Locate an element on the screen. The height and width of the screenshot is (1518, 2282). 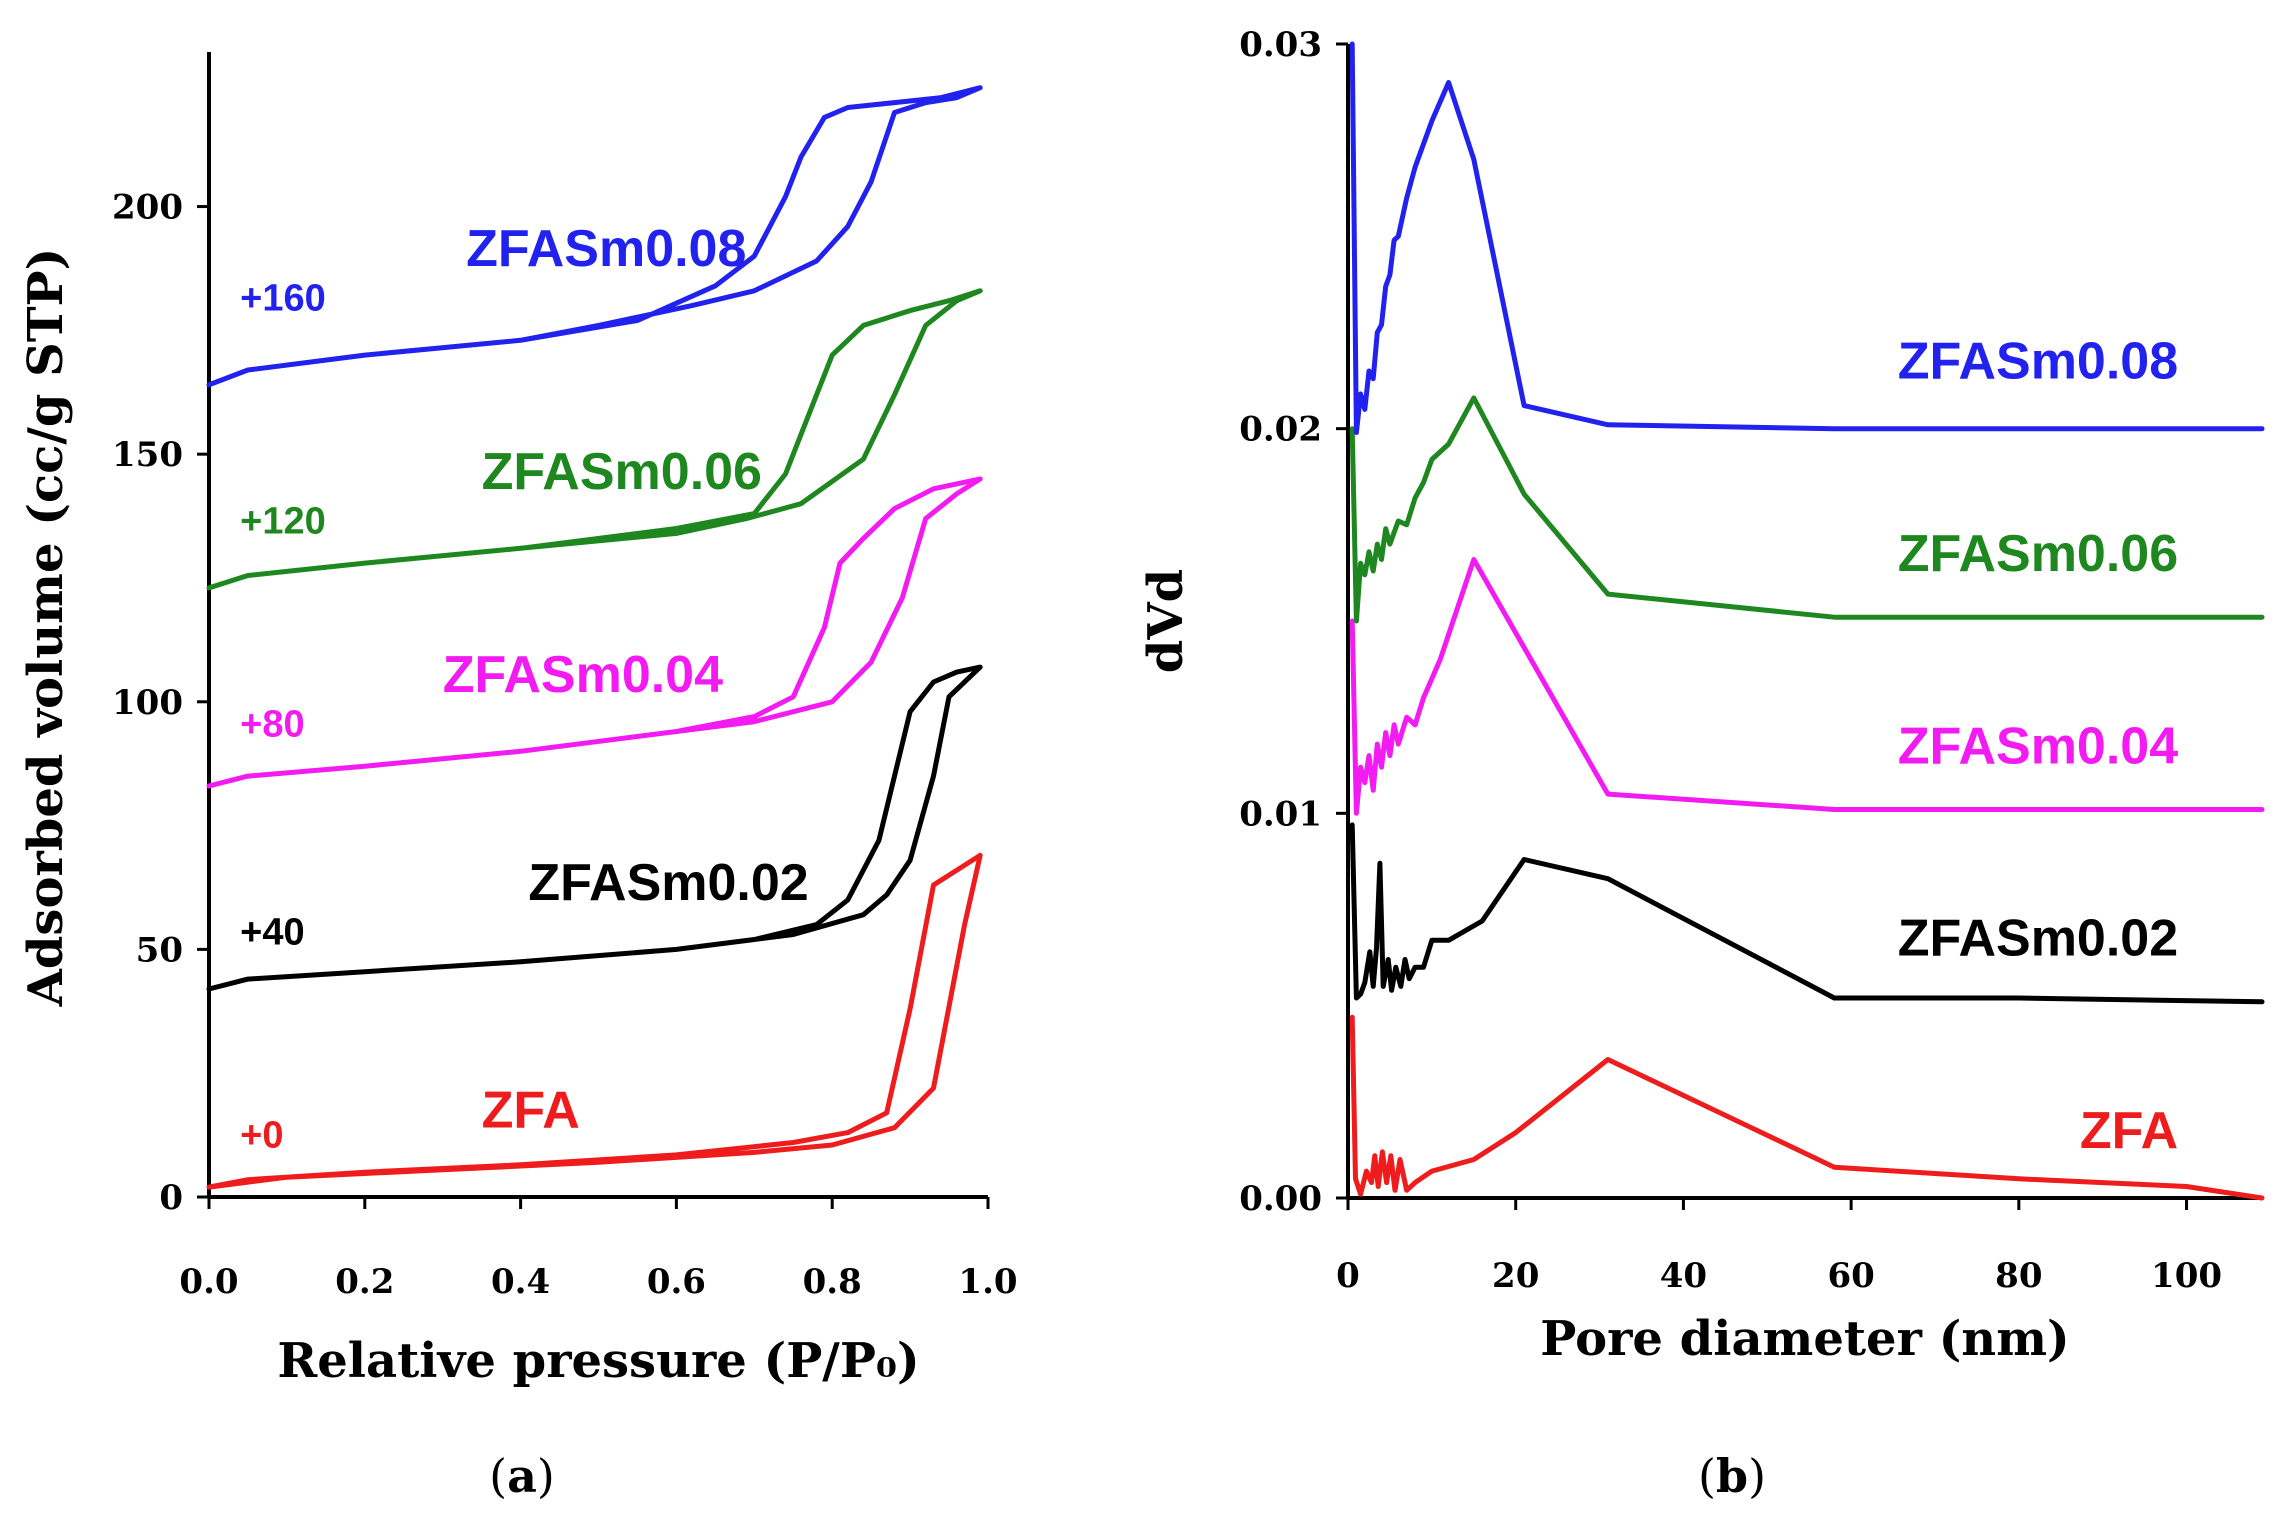
x-tick-label-b: 80 is located at coordinates (2018, 1276).